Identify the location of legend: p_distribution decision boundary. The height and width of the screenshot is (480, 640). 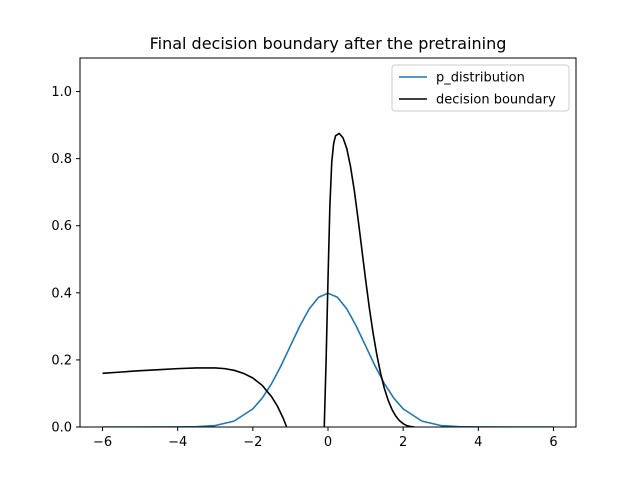
(480, 88).